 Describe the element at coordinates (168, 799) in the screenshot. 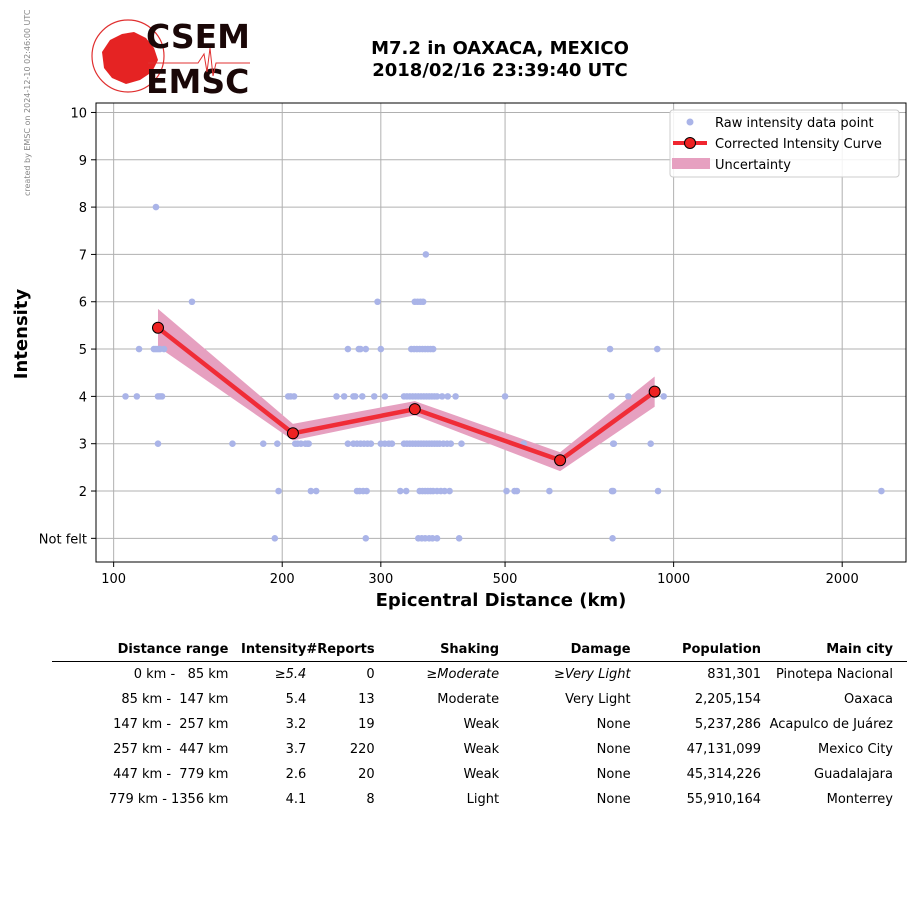

I see `table-cell: 779 km - 1356 km` at that location.